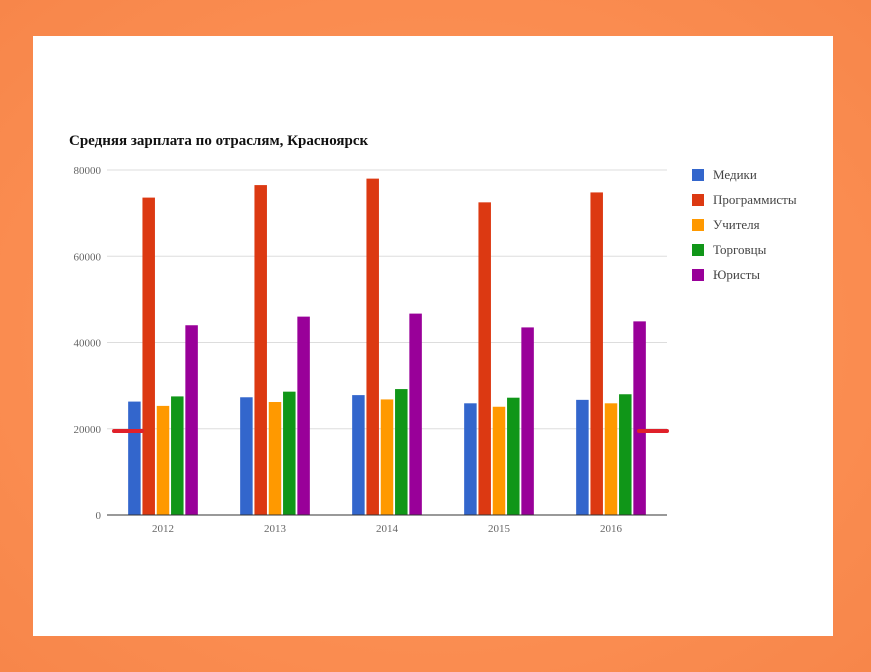  Describe the element at coordinates (653, 431) in the screenshot. I see `red-marker-right` at that location.